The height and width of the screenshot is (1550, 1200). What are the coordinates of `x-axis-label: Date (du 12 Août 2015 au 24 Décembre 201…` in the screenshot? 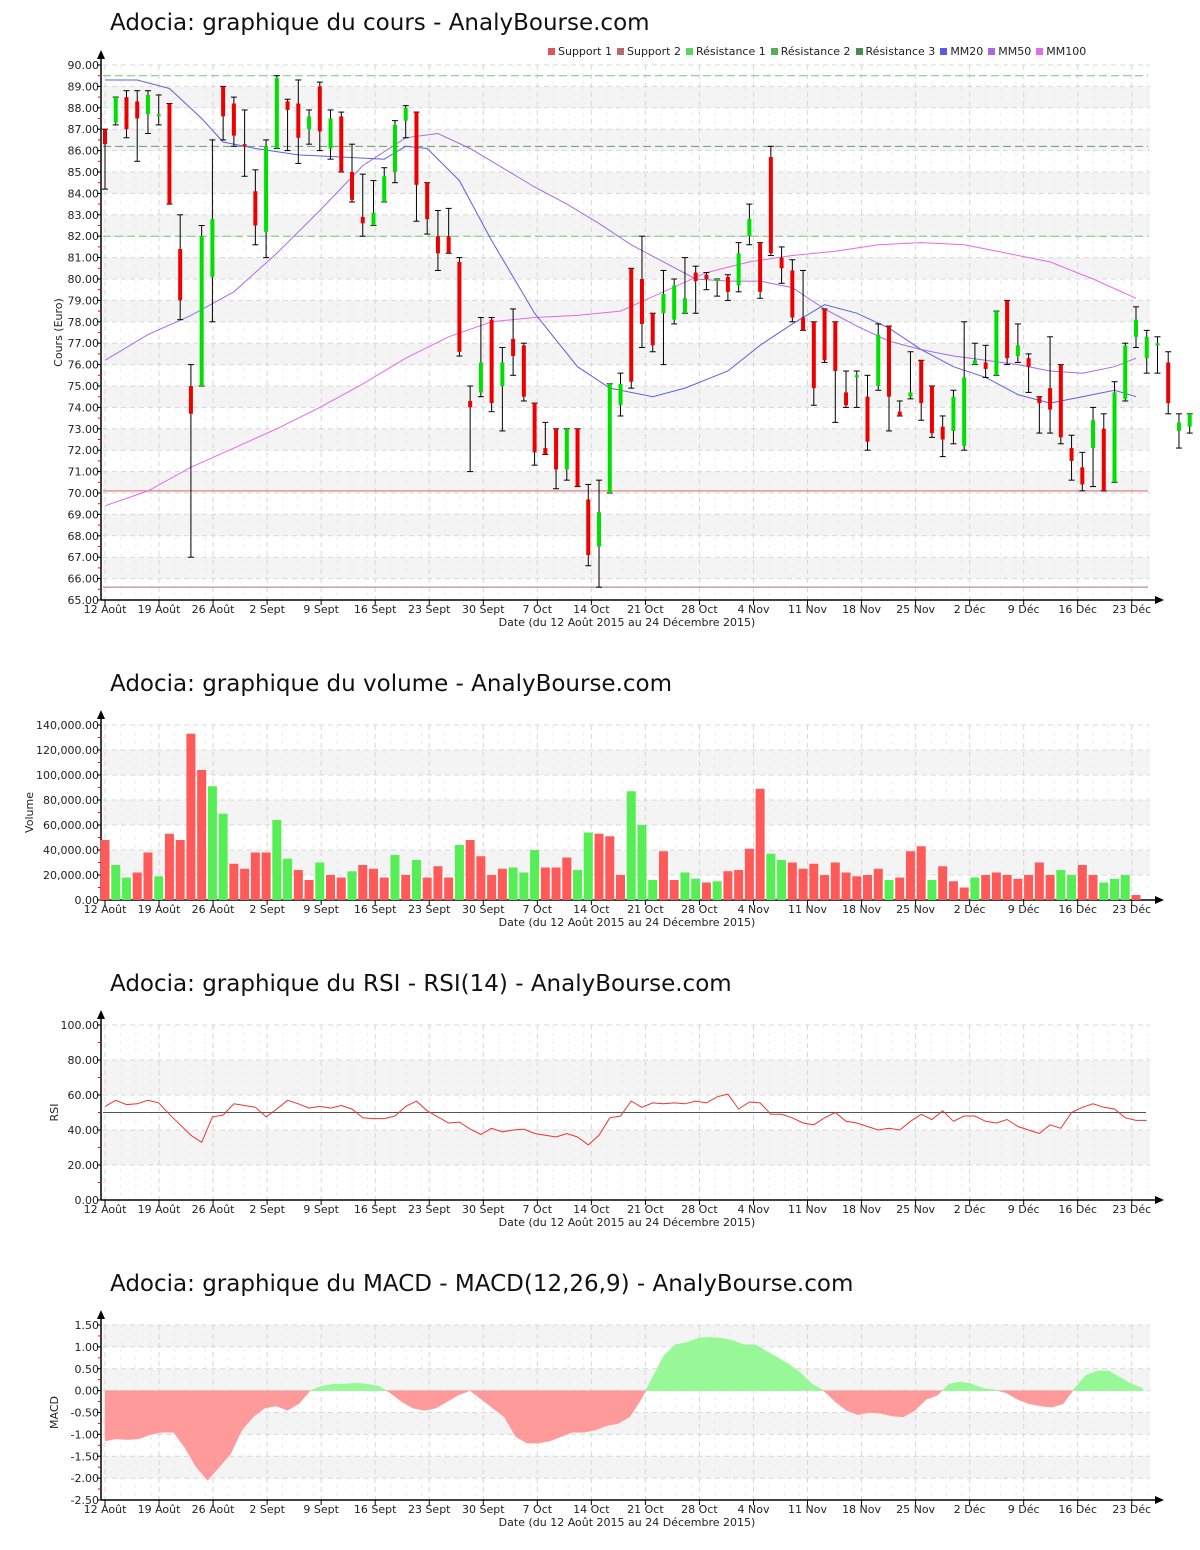 It's located at (627, 1522).